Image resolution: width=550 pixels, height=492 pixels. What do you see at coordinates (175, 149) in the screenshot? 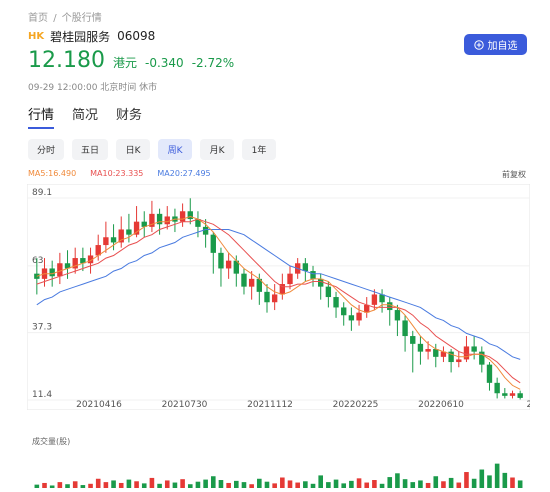
I see `period-weekly-k: 周K` at bounding box center [175, 149].